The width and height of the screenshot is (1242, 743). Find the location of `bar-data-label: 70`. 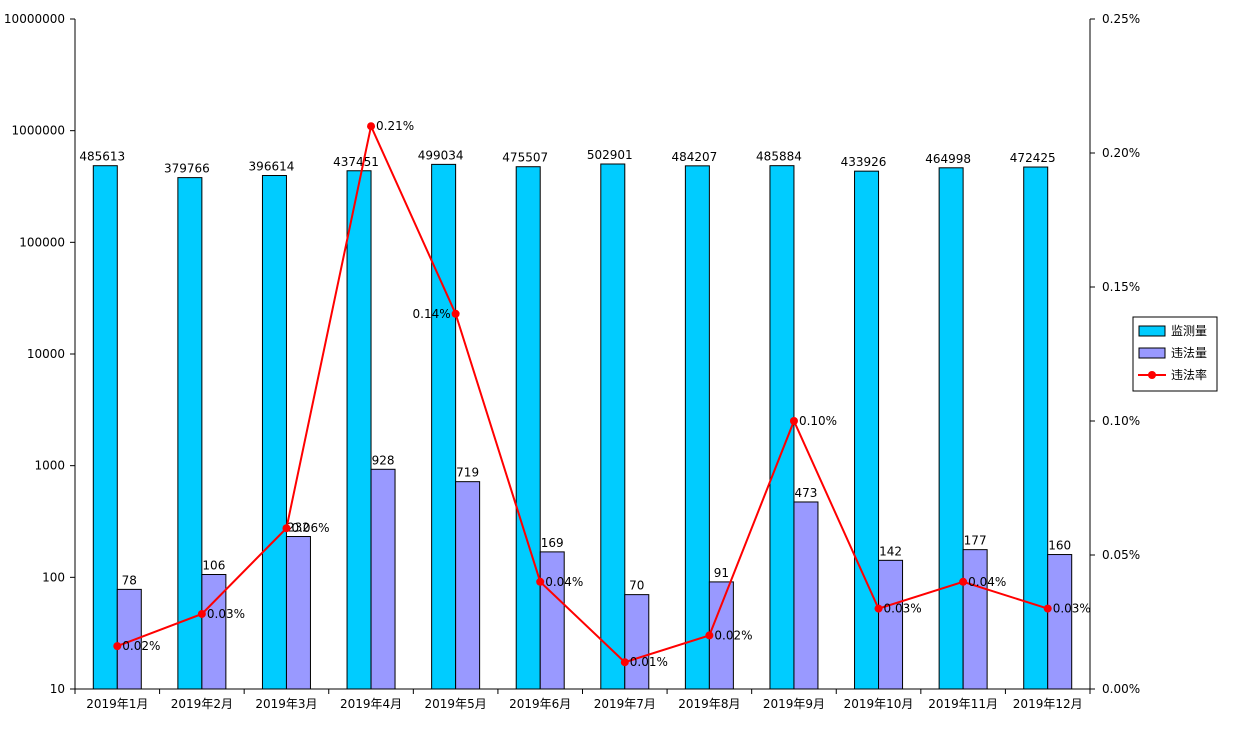

bar-data-label: 70 is located at coordinates (636, 586).